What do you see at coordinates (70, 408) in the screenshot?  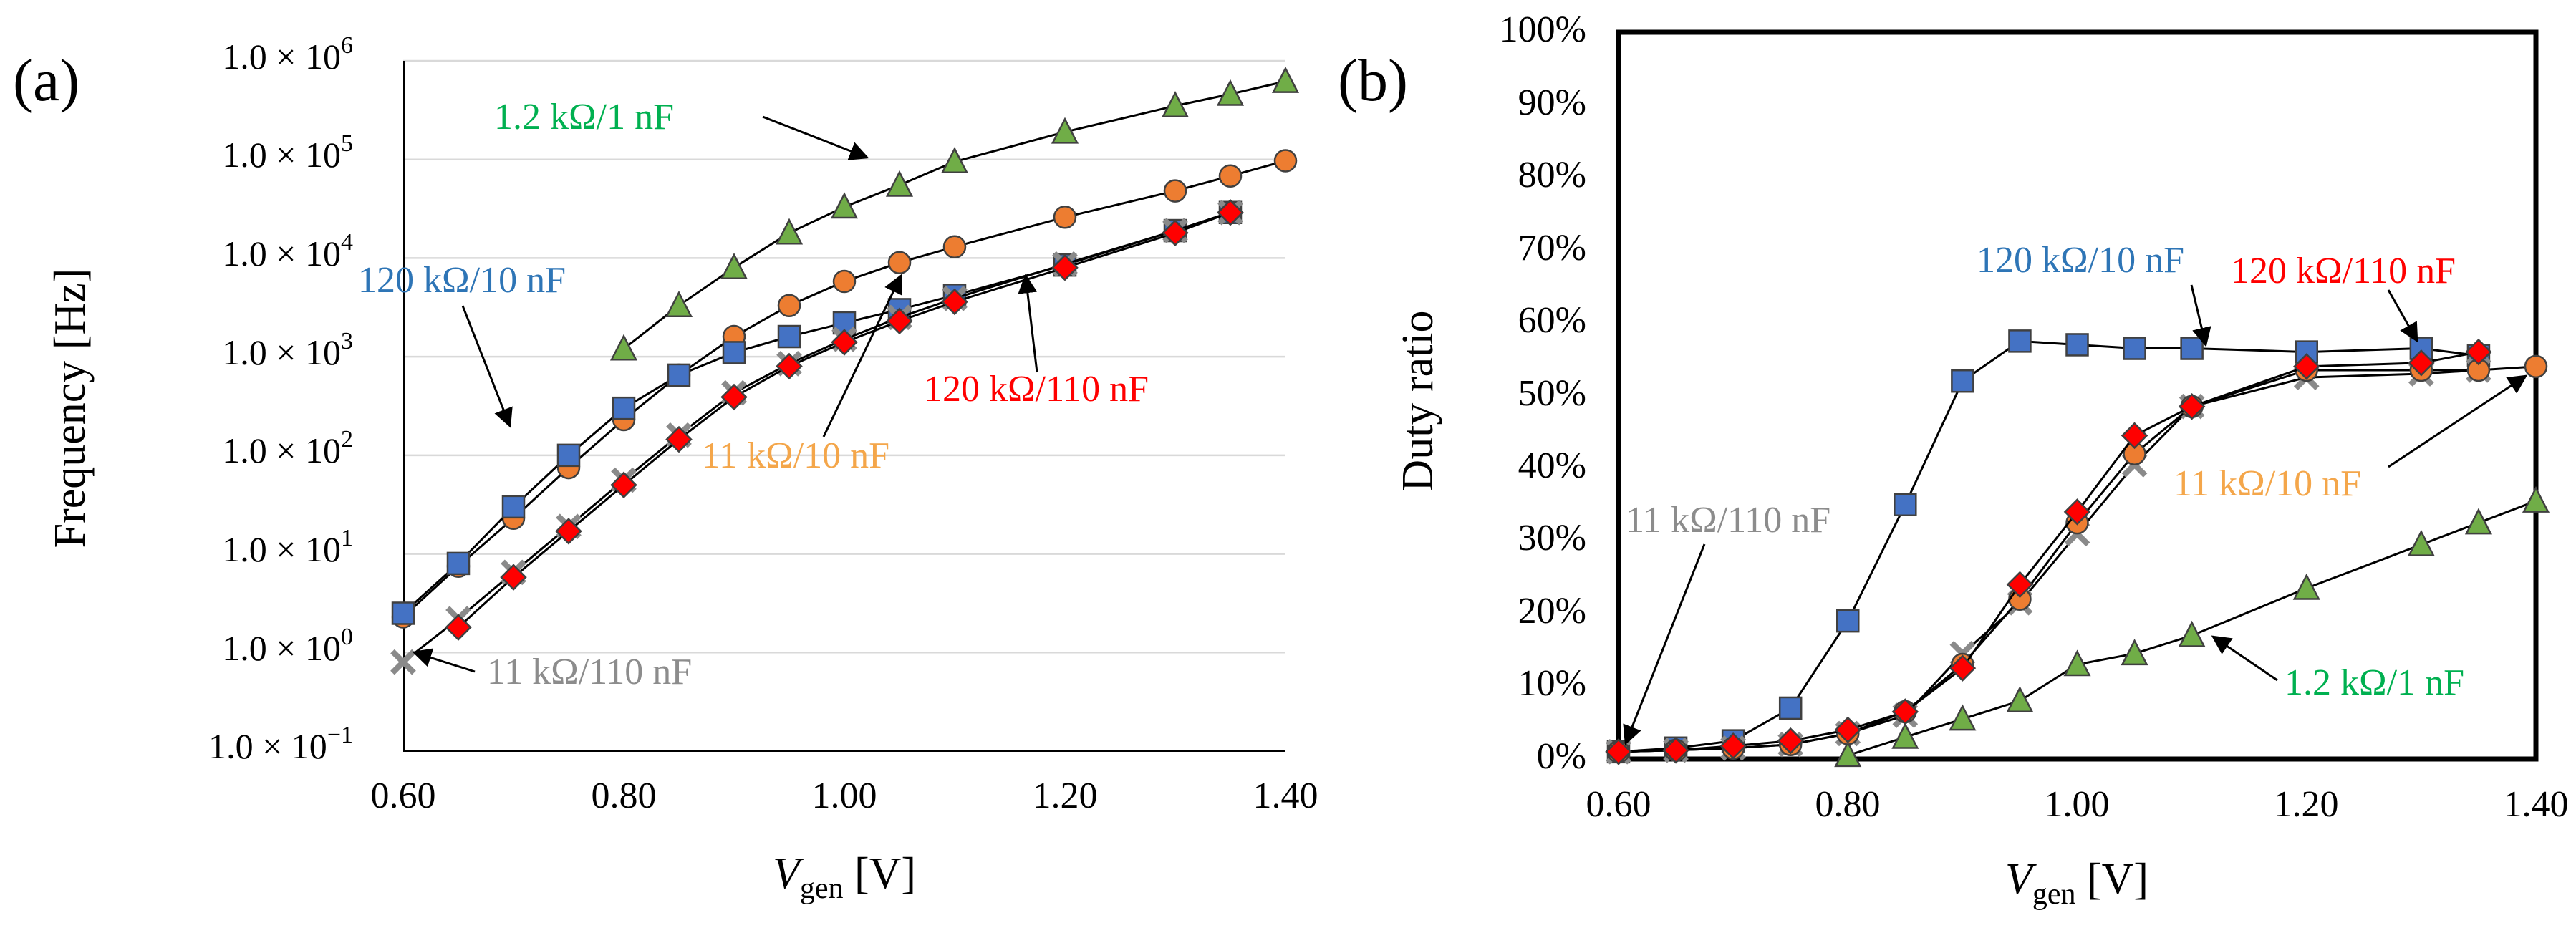 I see `a-y-axis-title: Frequency [Hz]` at bounding box center [70, 408].